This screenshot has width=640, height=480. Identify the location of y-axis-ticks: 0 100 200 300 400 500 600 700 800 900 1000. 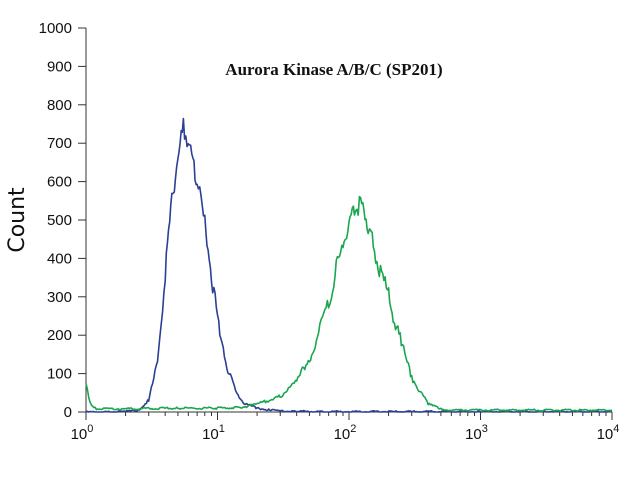
(62, 220).